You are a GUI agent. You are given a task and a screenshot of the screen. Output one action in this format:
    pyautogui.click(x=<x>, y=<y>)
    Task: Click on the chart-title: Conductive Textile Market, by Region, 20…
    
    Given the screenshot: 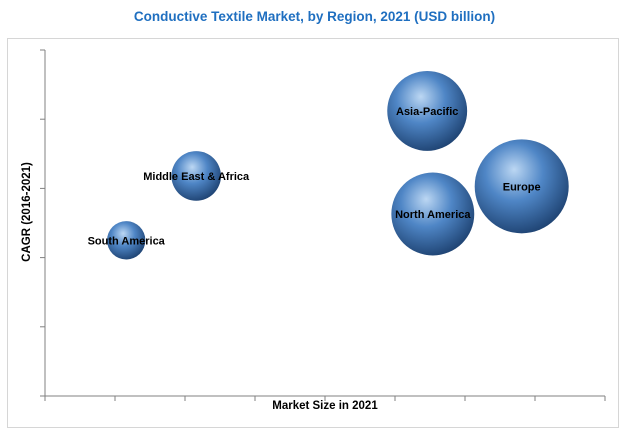 What is the action you would take?
    pyautogui.click(x=314, y=16)
    